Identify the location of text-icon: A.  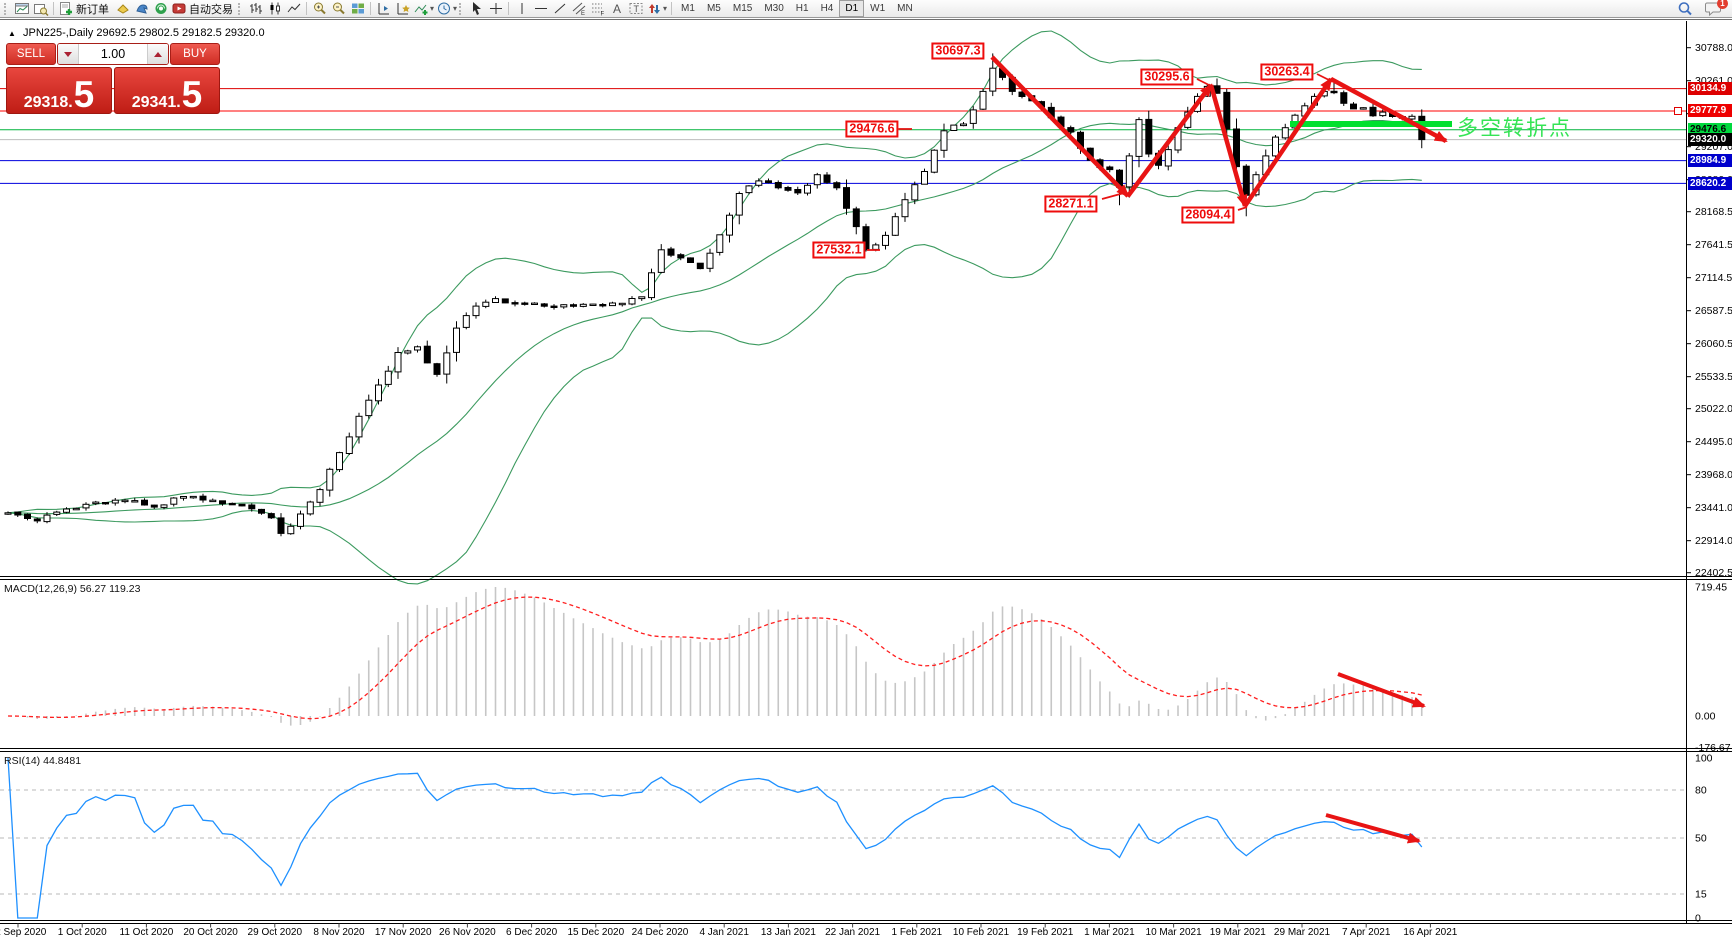
(616, 9).